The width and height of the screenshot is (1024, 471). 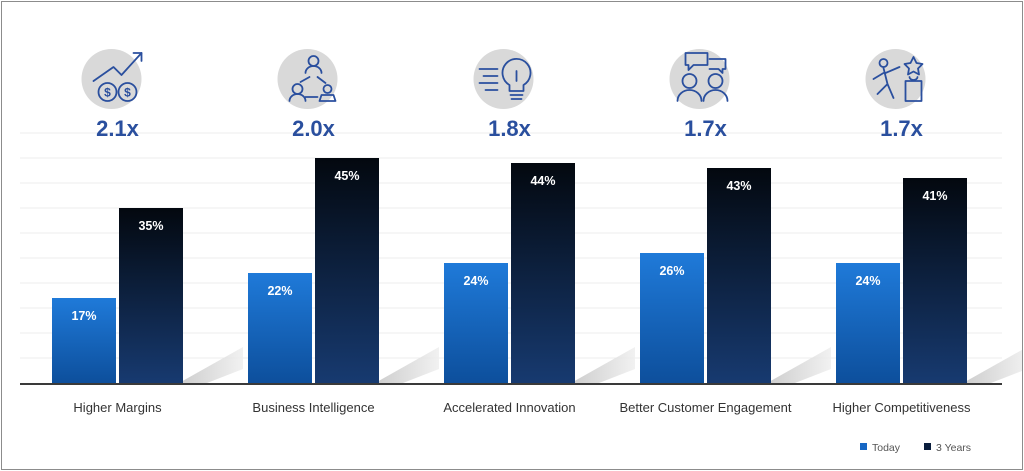 I want to click on value-label-today: 22%, so click(x=279, y=291).